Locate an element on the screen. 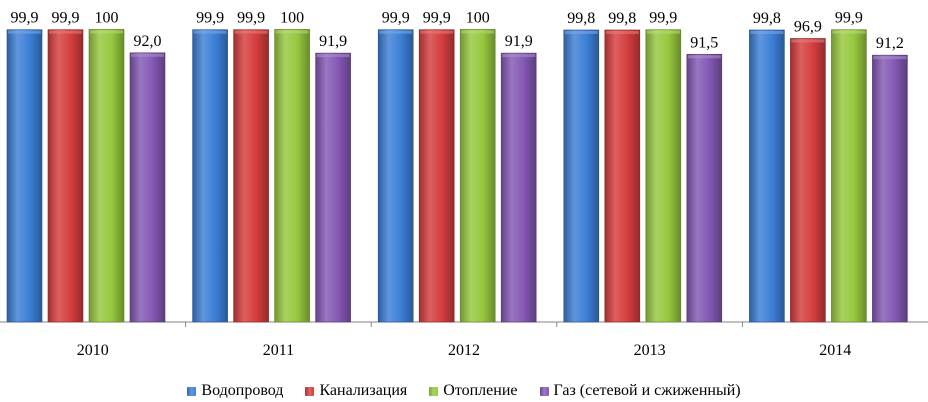 The width and height of the screenshot is (928, 402). legend-item: Газ (сетевой и сжиженный) is located at coordinates (640, 391).